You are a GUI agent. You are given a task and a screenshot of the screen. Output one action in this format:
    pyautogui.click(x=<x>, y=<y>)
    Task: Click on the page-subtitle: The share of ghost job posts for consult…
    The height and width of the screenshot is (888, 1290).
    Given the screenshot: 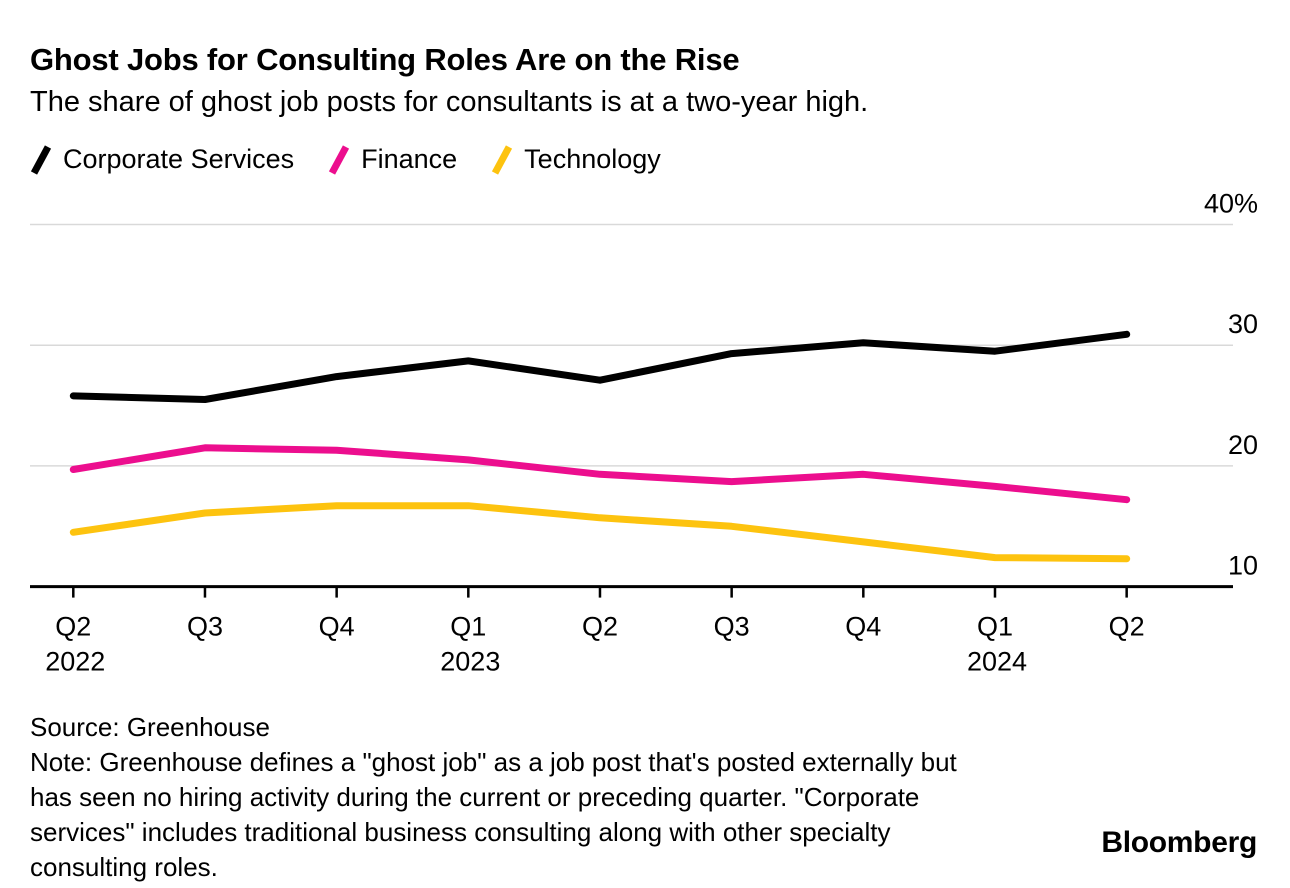 What is the action you would take?
    pyautogui.click(x=449, y=102)
    